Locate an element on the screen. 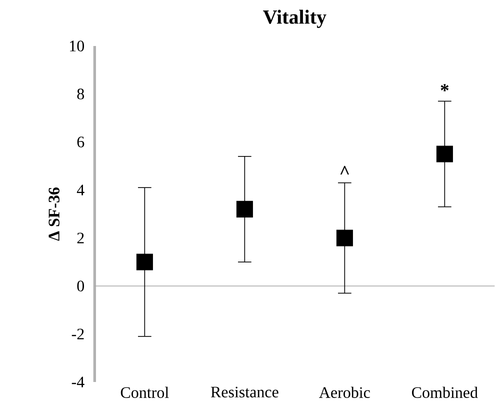 This screenshot has height=408, width=500. y-tick-label: 6 is located at coordinates (80, 142).